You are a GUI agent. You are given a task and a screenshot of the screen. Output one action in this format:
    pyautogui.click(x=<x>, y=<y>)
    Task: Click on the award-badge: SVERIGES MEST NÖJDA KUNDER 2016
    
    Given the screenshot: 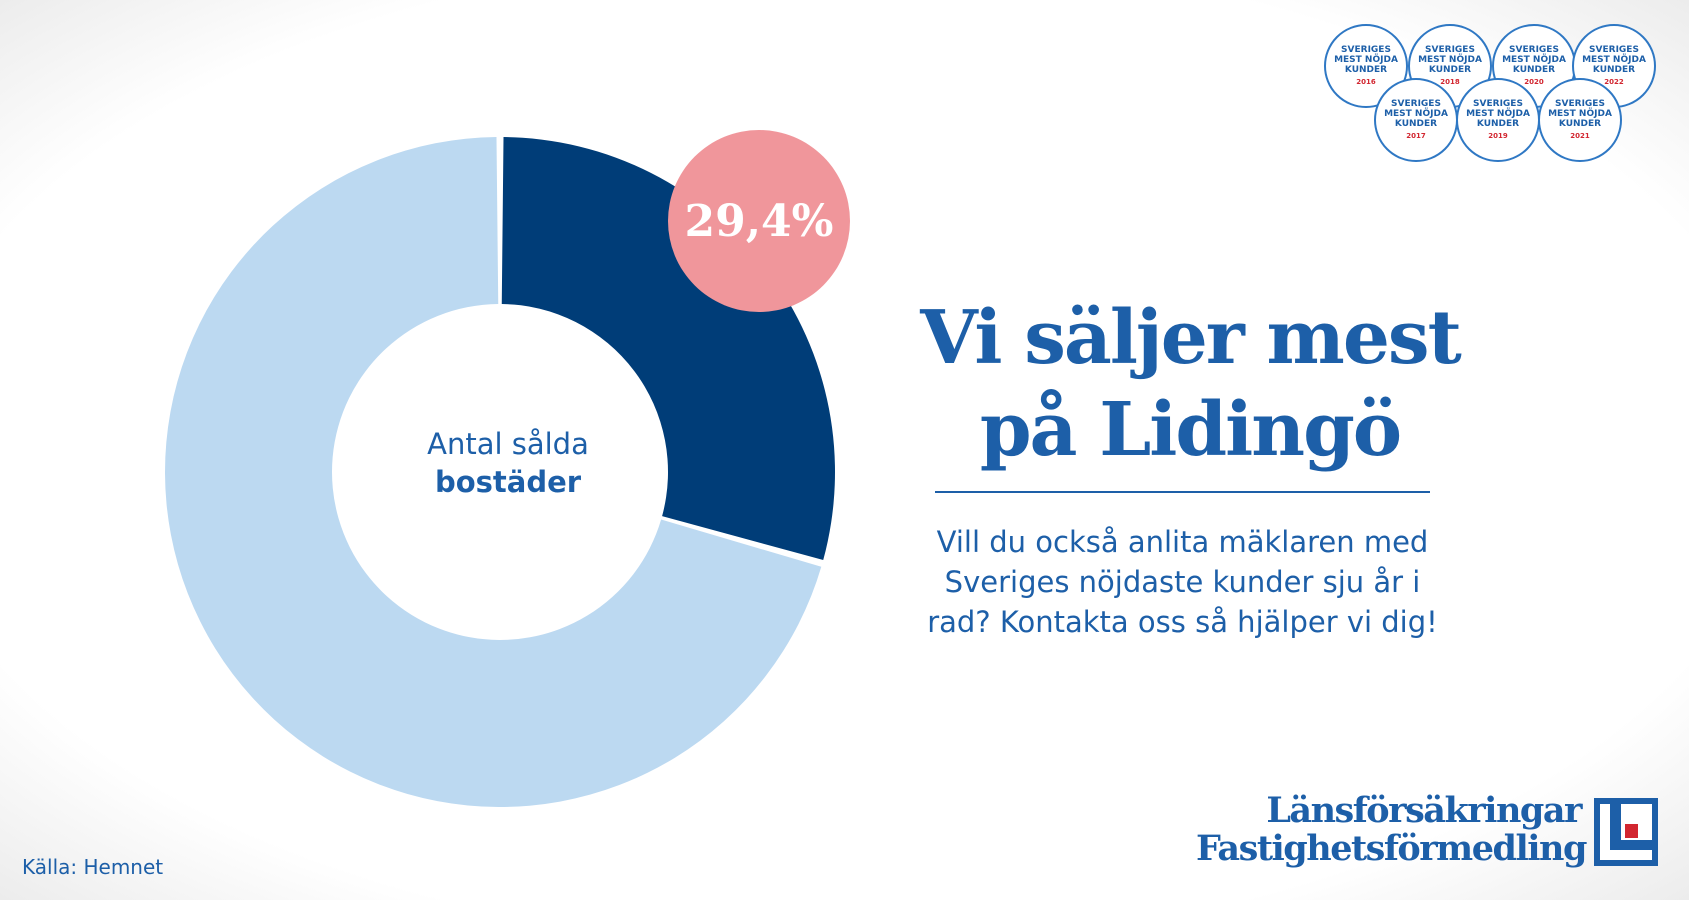 What is the action you would take?
    pyautogui.click(x=1366, y=66)
    